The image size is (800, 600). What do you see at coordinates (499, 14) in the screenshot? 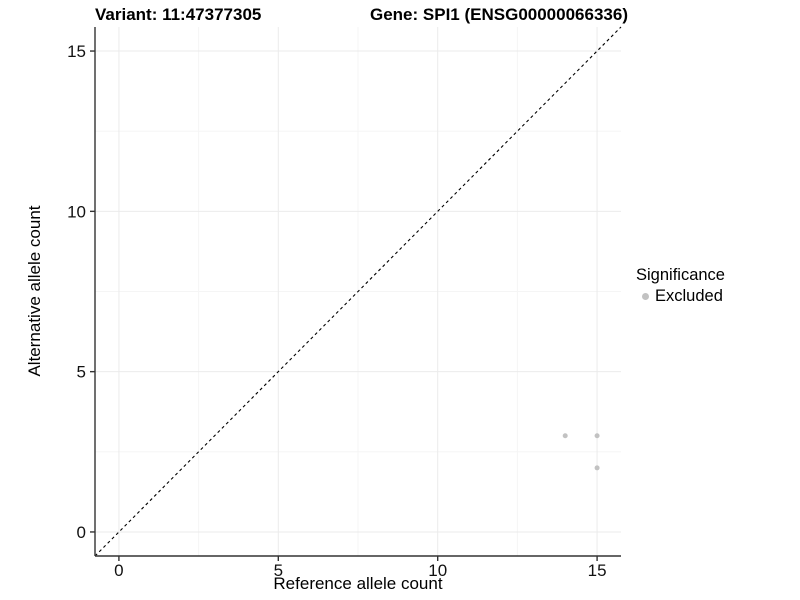
I see `gene-title: Gene: SPI1 (ENSG00000066336)` at bounding box center [499, 14].